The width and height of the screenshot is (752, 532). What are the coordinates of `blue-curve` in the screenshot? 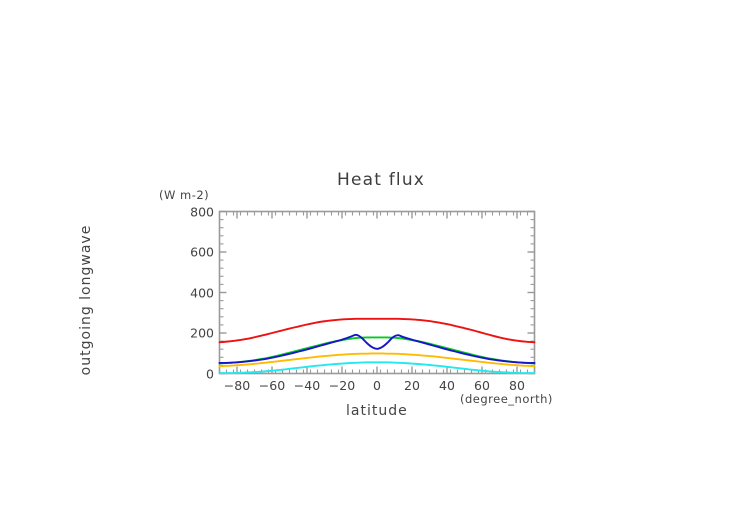 It's located at (377, 348).